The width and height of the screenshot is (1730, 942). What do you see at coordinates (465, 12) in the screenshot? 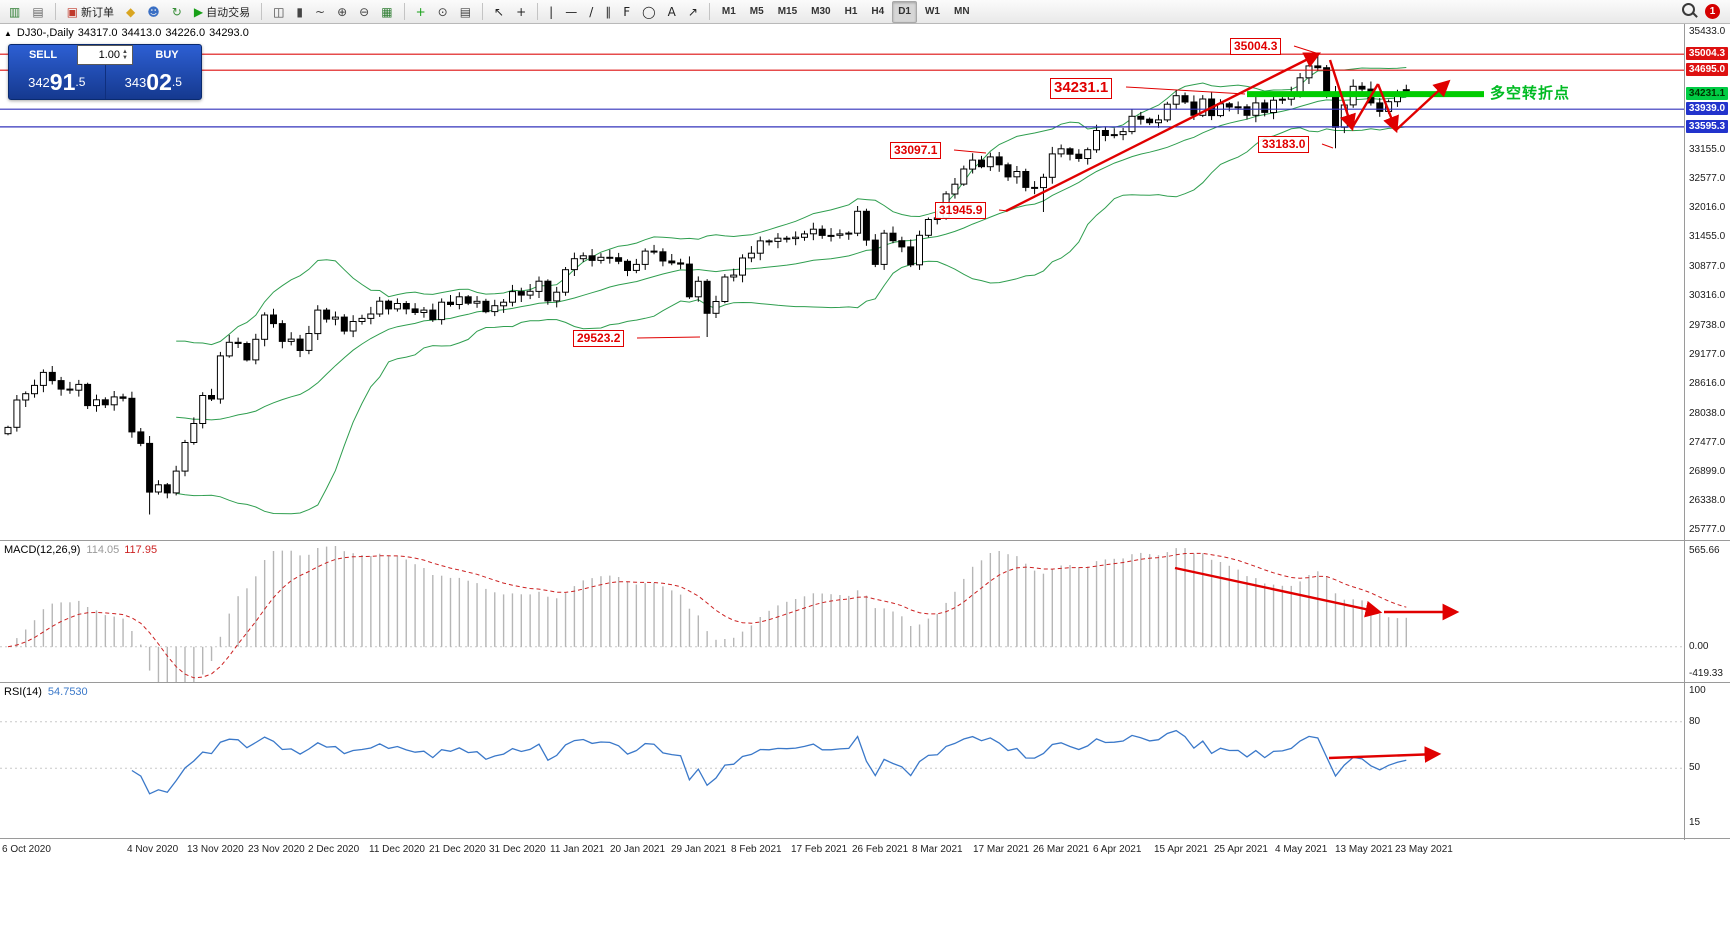
I see `objects-list-icon: ▤` at bounding box center [465, 12].